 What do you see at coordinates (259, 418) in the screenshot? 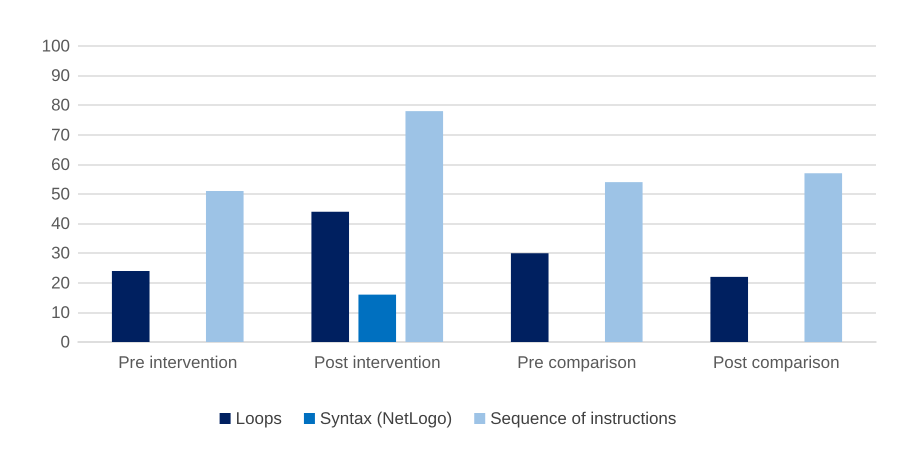
I see `legend-label: Loops` at bounding box center [259, 418].